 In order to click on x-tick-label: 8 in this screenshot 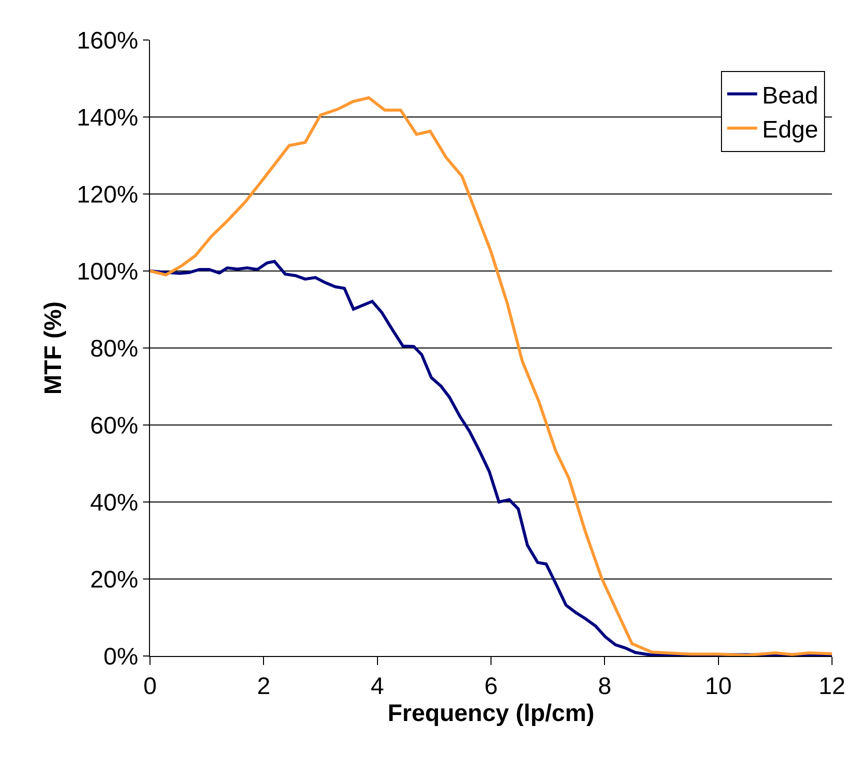, I will do `click(605, 686)`.